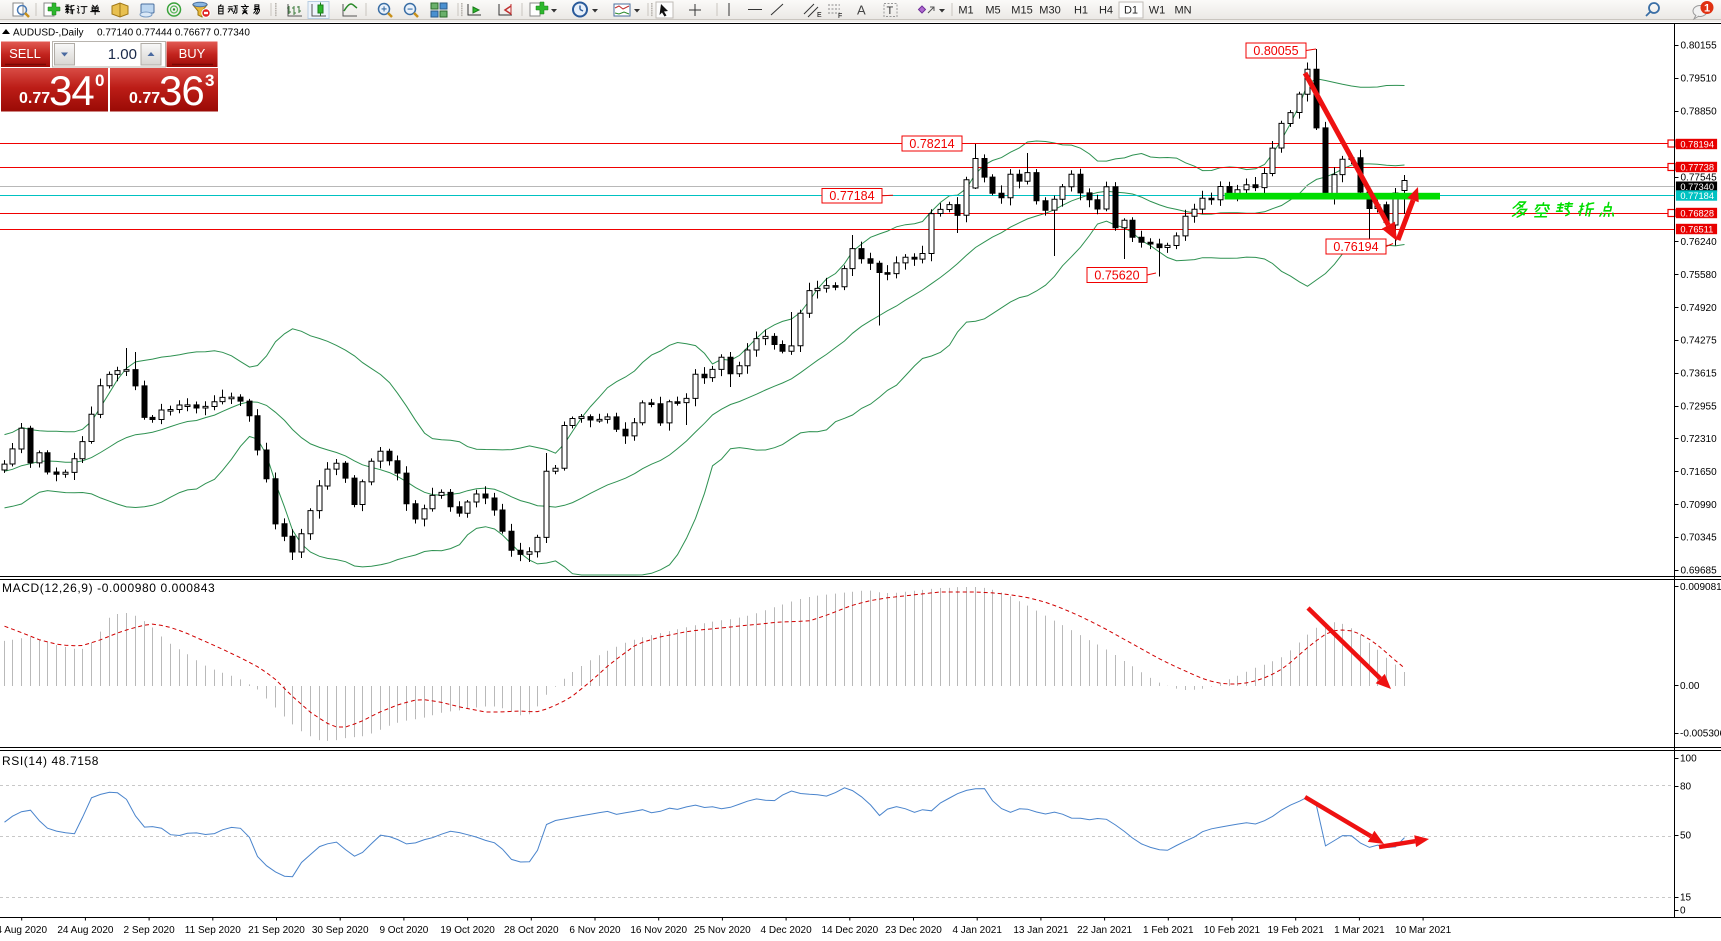 The height and width of the screenshot is (941, 1721). What do you see at coordinates (1697, 187) in the screenshot?
I see `svg-text: 0.77340` at bounding box center [1697, 187].